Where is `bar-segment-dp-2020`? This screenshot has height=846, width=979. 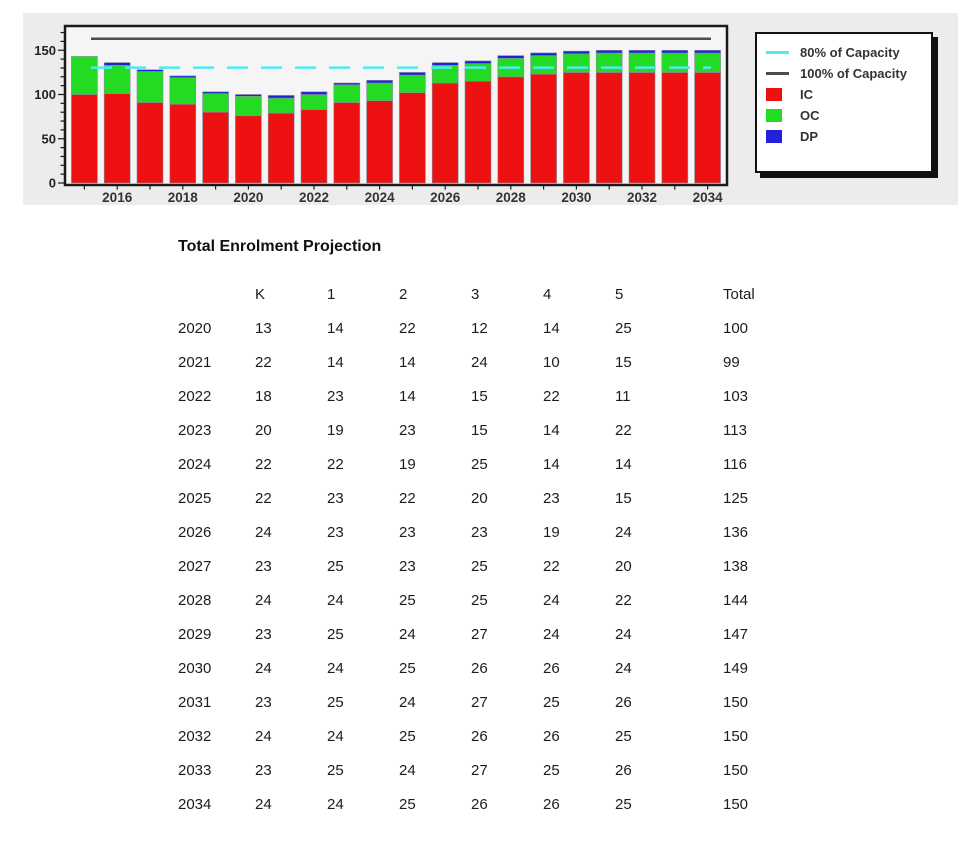
bar-segment-dp-2020 is located at coordinates (248, 95).